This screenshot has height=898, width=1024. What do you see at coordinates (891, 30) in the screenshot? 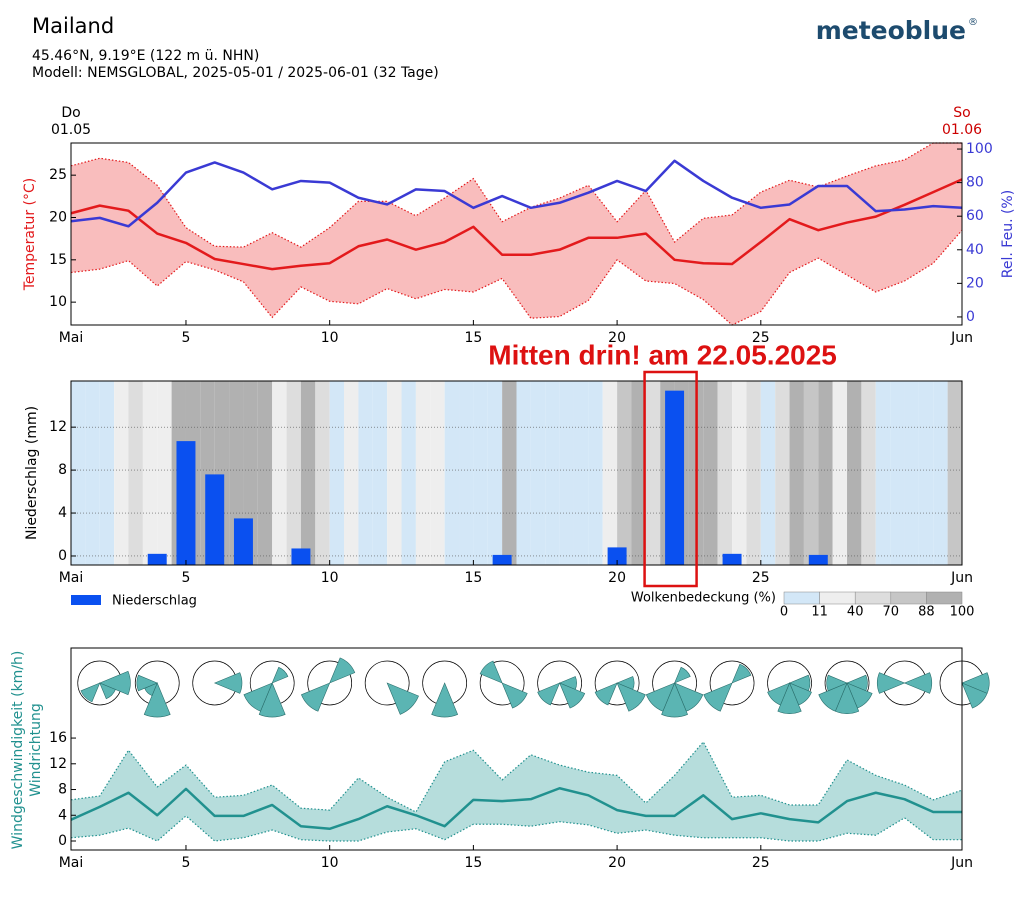
I see `logo: meteoblue` at bounding box center [891, 30].